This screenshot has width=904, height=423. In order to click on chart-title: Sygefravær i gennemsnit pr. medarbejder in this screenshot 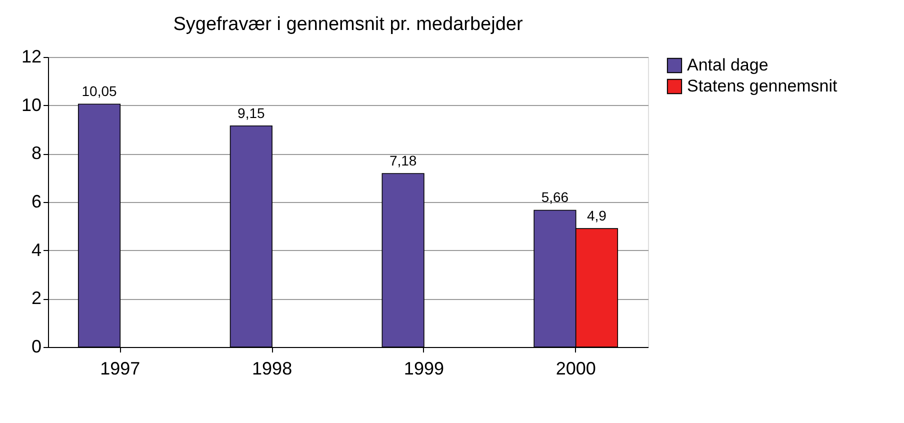, I will do `click(348, 24)`.